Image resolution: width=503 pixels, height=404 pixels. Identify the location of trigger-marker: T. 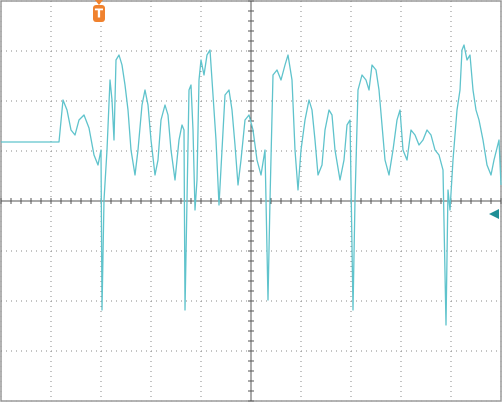
(99, 11).